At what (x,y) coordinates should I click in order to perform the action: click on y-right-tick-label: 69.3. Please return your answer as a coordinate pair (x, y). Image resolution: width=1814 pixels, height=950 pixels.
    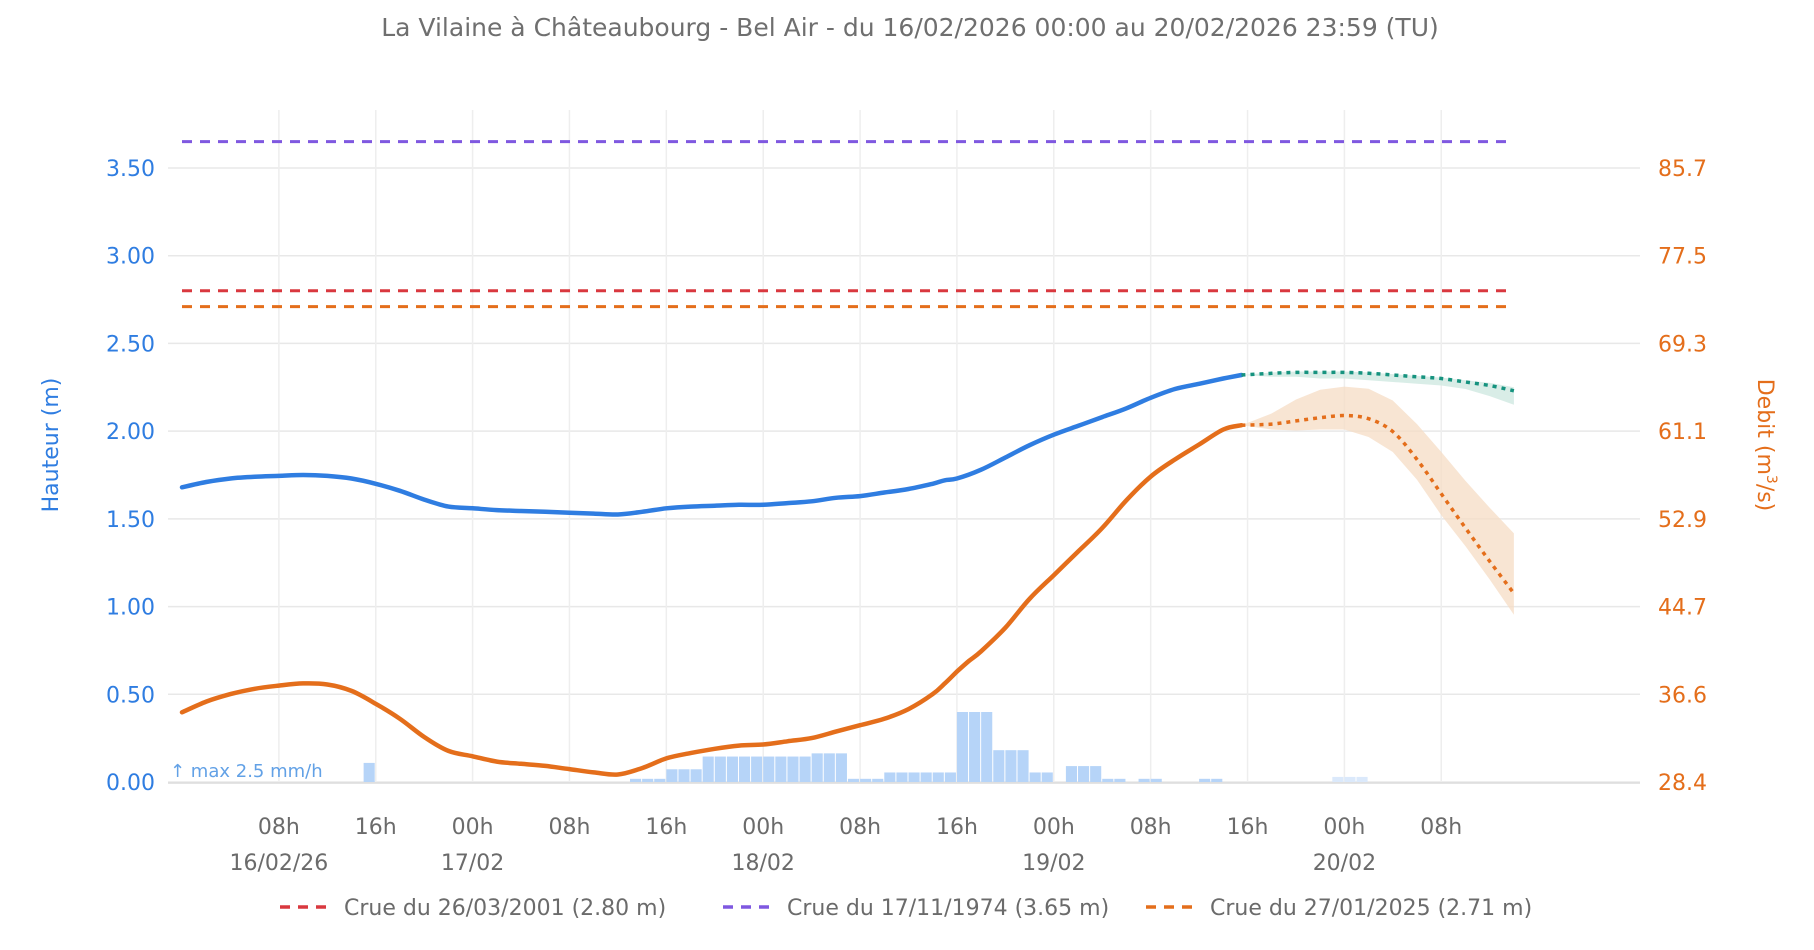
    Looking at the image, I should click on (1682, 344).